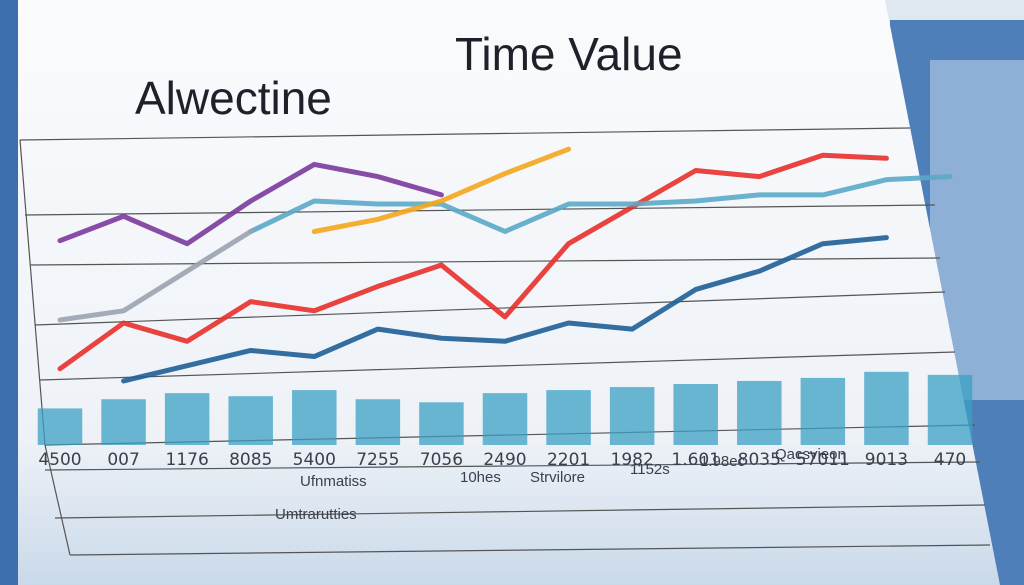 This screenshot has height=585, width=1024. What do you see at coordinates (723, 461) in the screenshot?
I see `annotation: 1.98ec` at bounding box center [723, 461].